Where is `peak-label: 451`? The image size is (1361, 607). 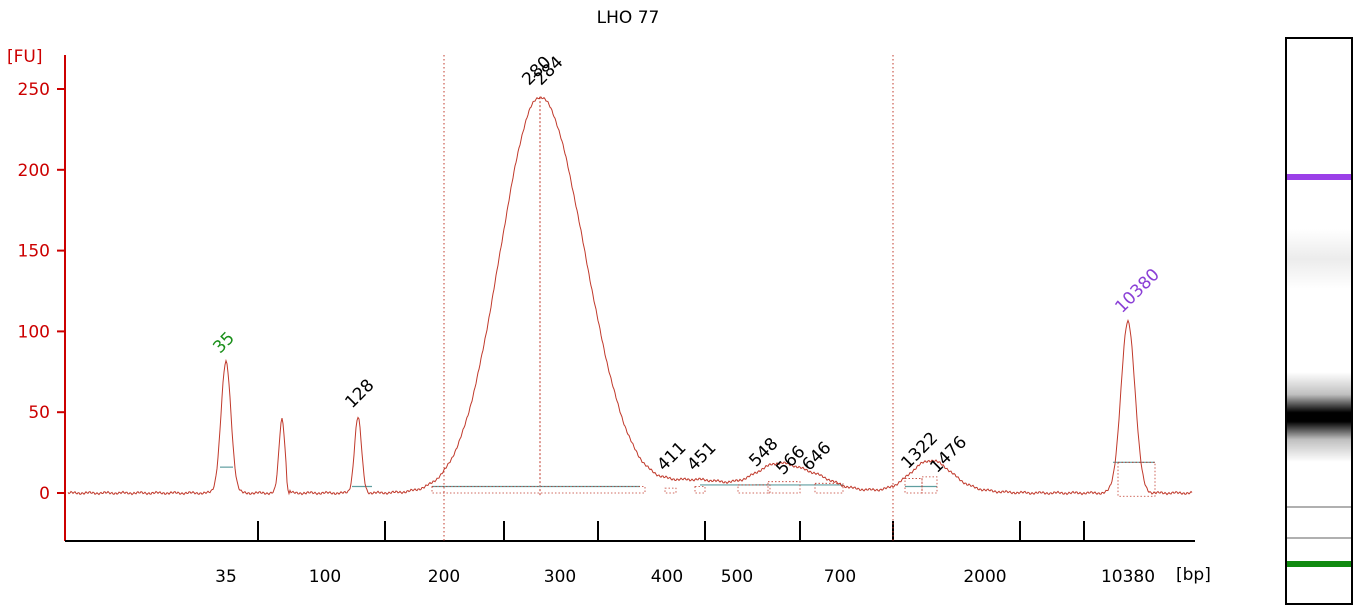
peak-label: 451 is located at coordinates (701, 456).